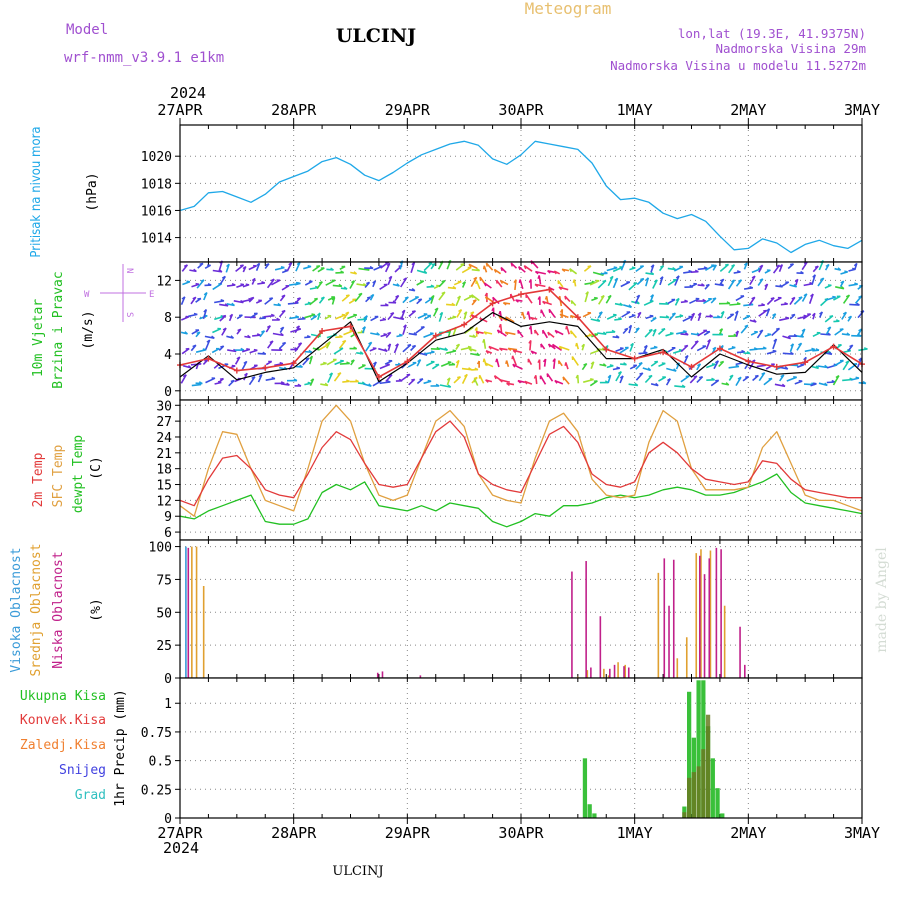  Describe the element at coordinates (180, 110) in the screenshot. I see `top-date-label: 27APR` at that location.